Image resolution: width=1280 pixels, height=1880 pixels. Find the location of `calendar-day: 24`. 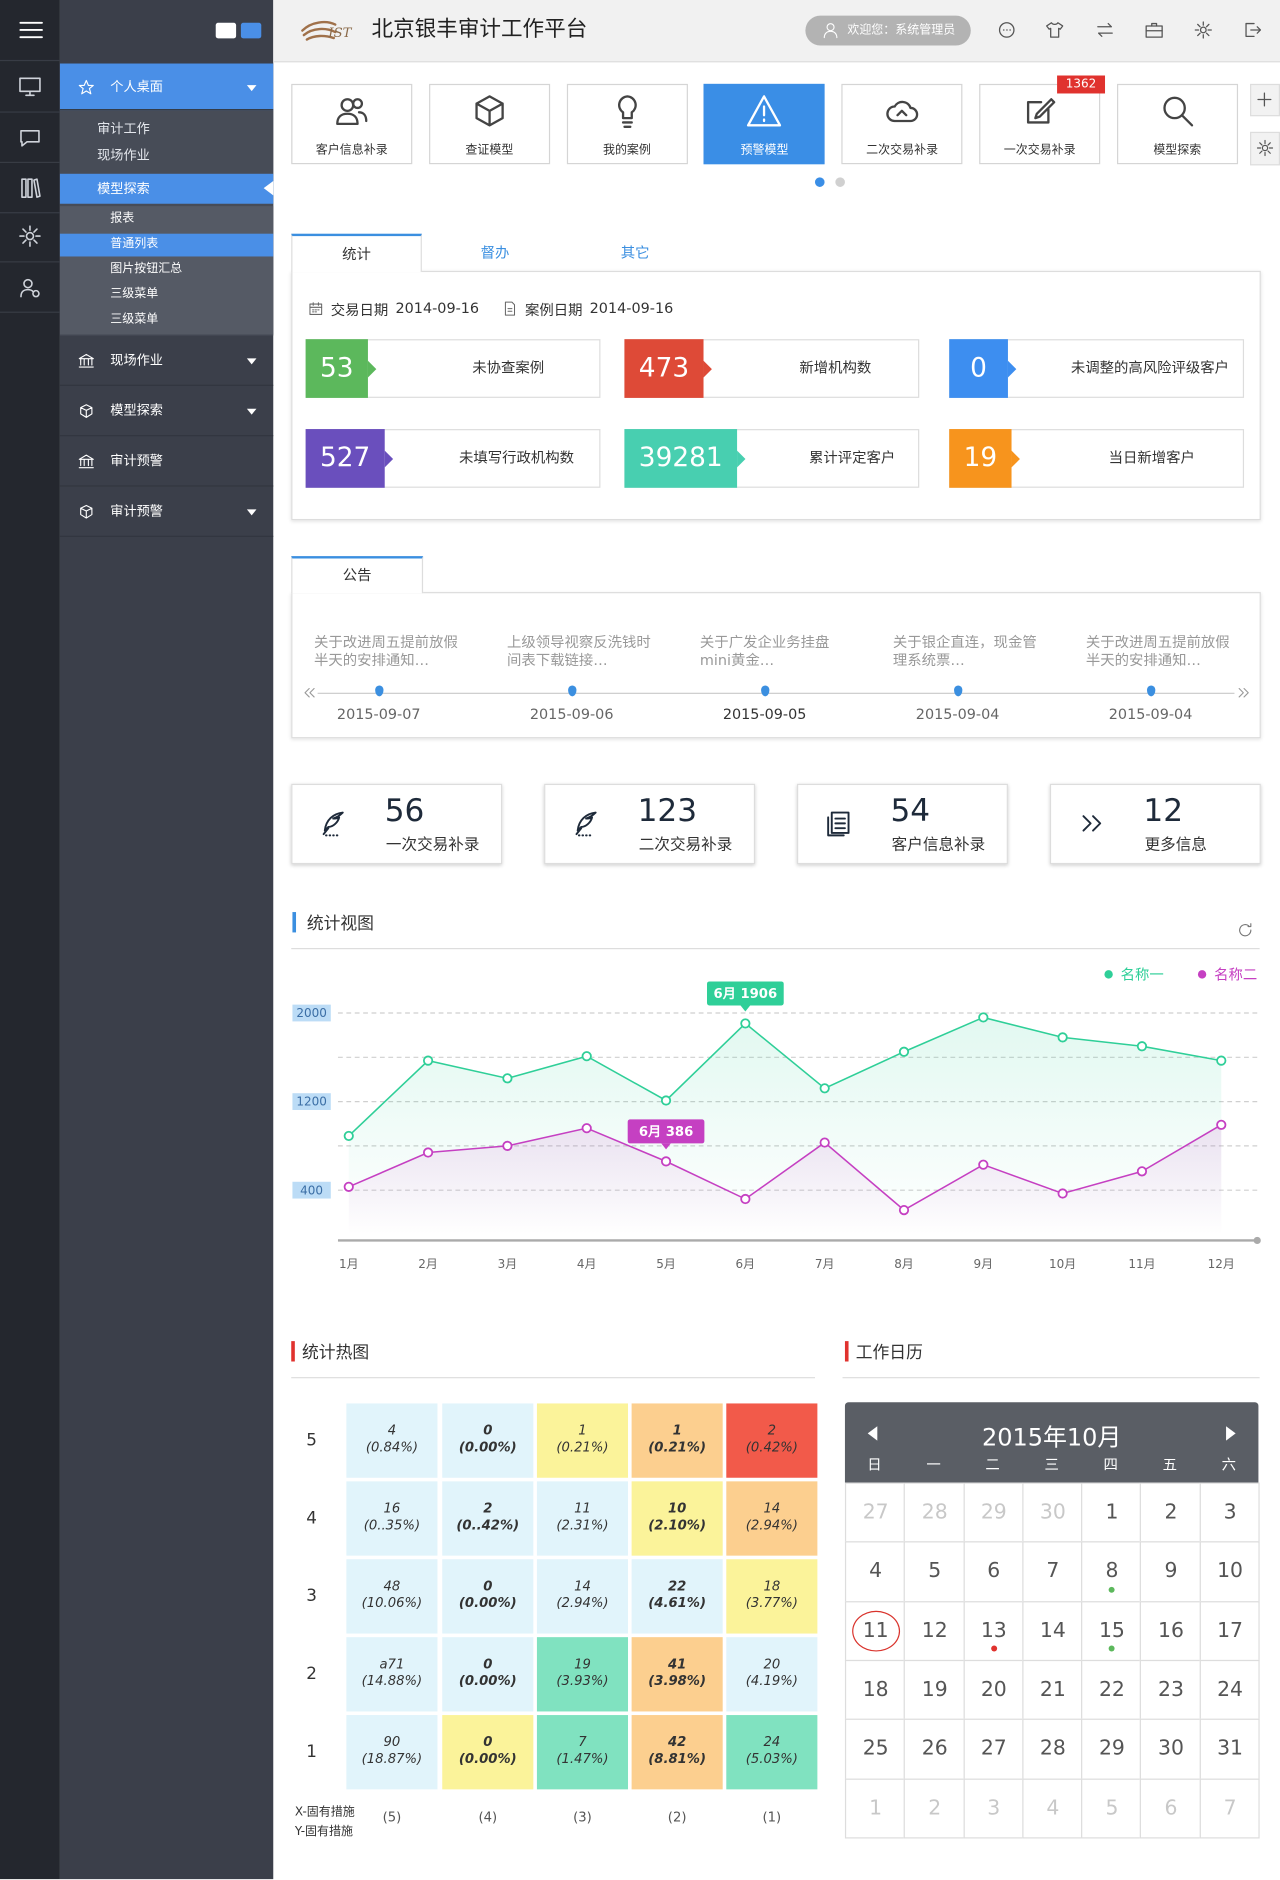

calendar-day: 24 is located at coordinates (1229, 1690).